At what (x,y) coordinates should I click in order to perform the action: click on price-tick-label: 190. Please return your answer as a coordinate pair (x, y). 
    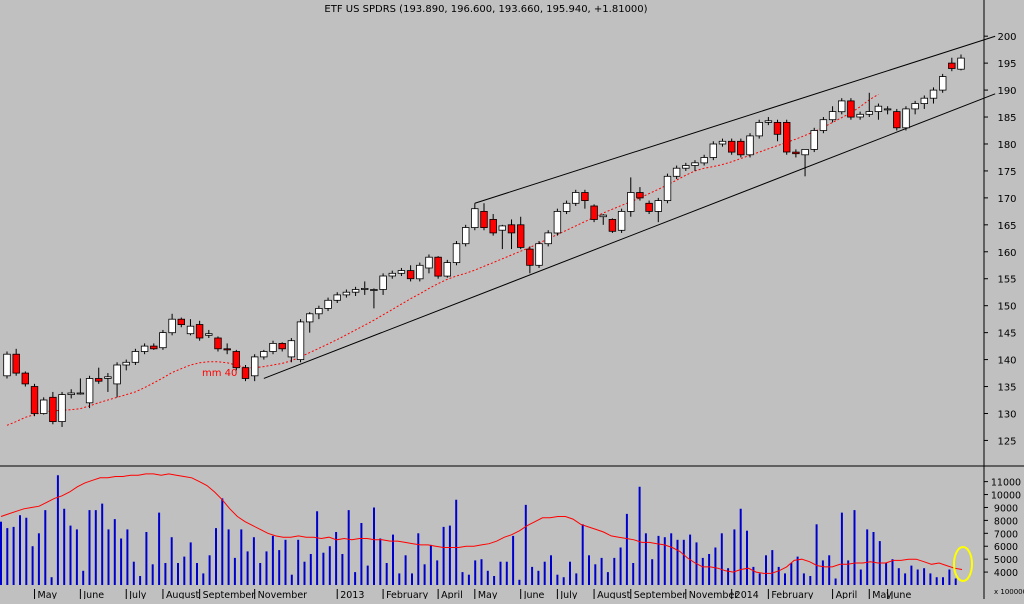
    Looking at the image, I should click on (1006, 91).